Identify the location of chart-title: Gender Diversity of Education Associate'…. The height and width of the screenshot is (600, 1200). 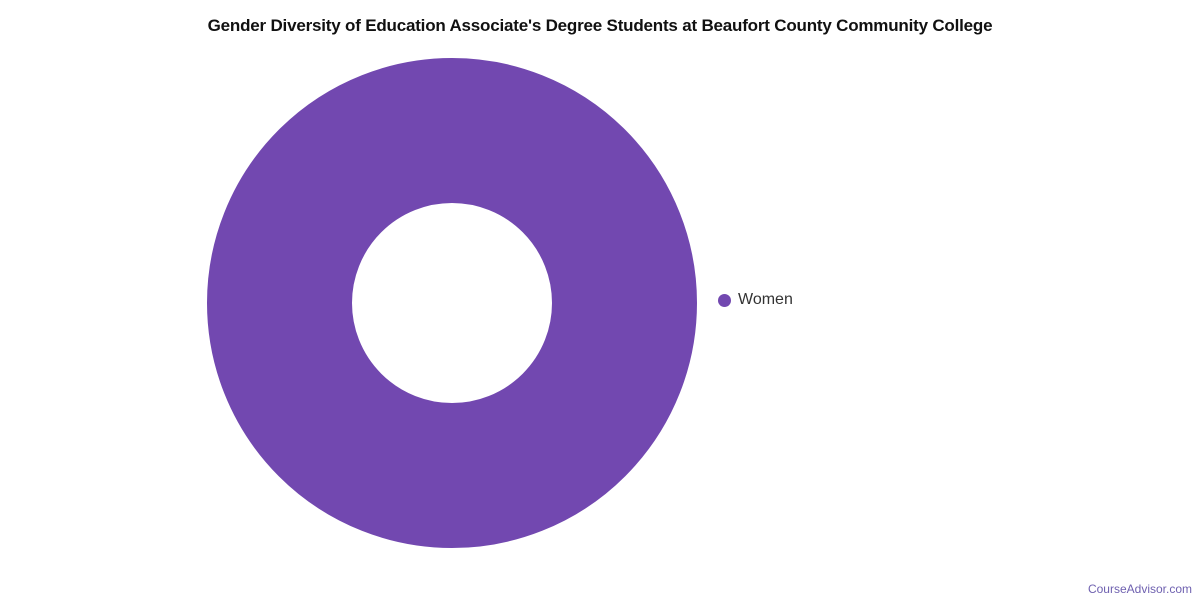
(600, 25).